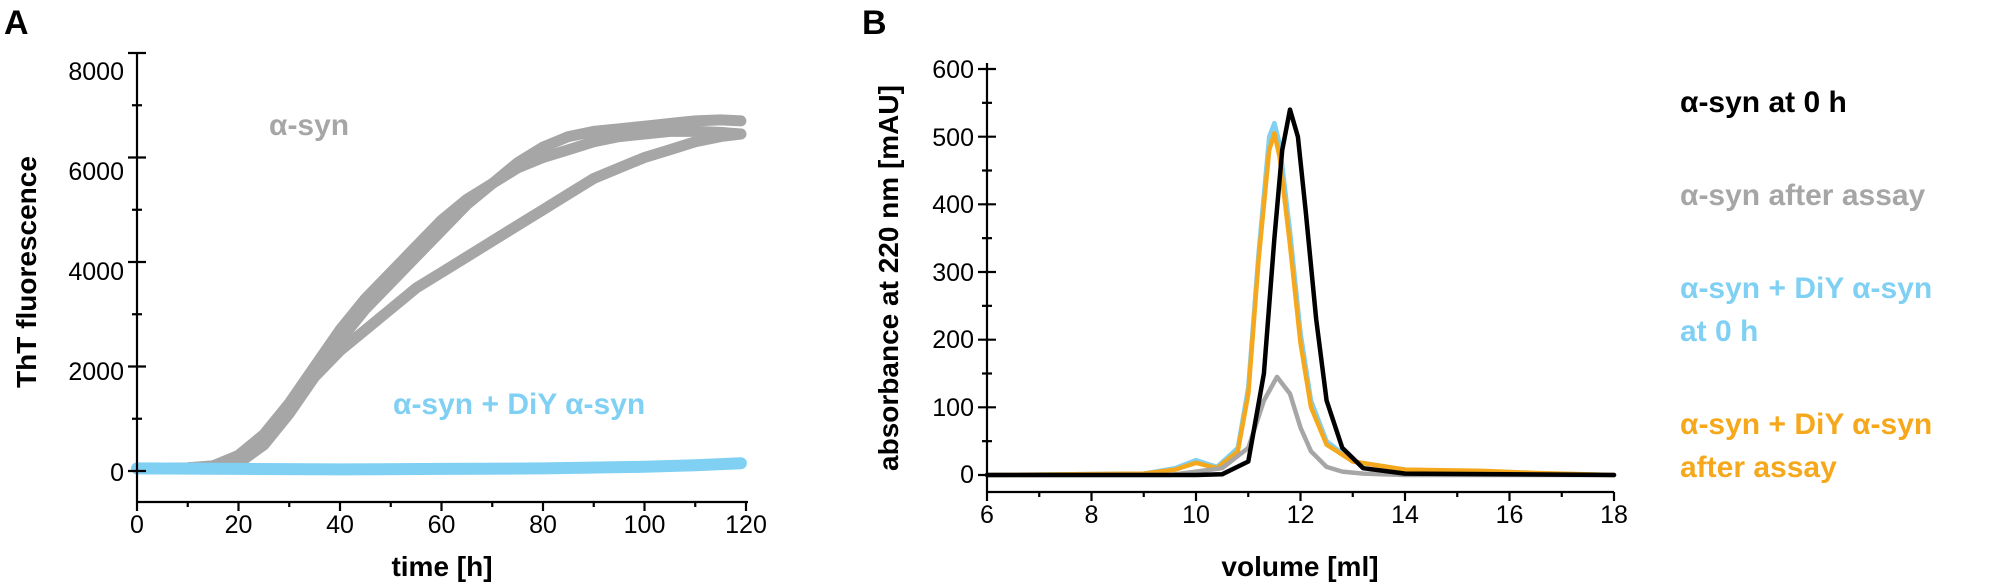 Image resolution: width=1991 pixels, height=587 pixels. Describe the element at coordinates (953, 408) in the screenshot. I see `panel-b-ytick-100: 100` at that location.